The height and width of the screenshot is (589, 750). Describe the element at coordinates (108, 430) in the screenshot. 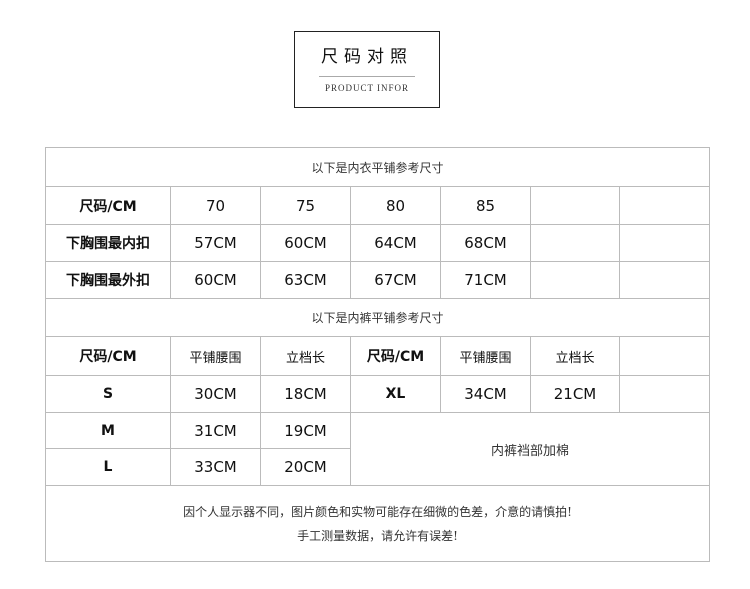

I see `size-cell: M` at that location.